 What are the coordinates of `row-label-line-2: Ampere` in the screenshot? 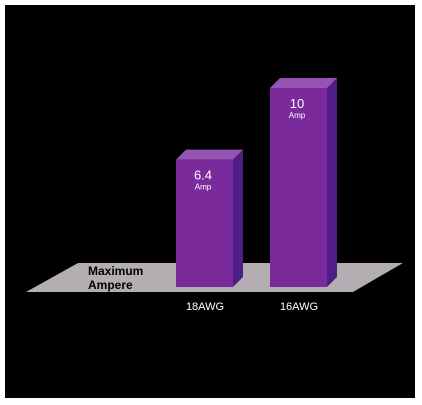 It's located at (110, 285).